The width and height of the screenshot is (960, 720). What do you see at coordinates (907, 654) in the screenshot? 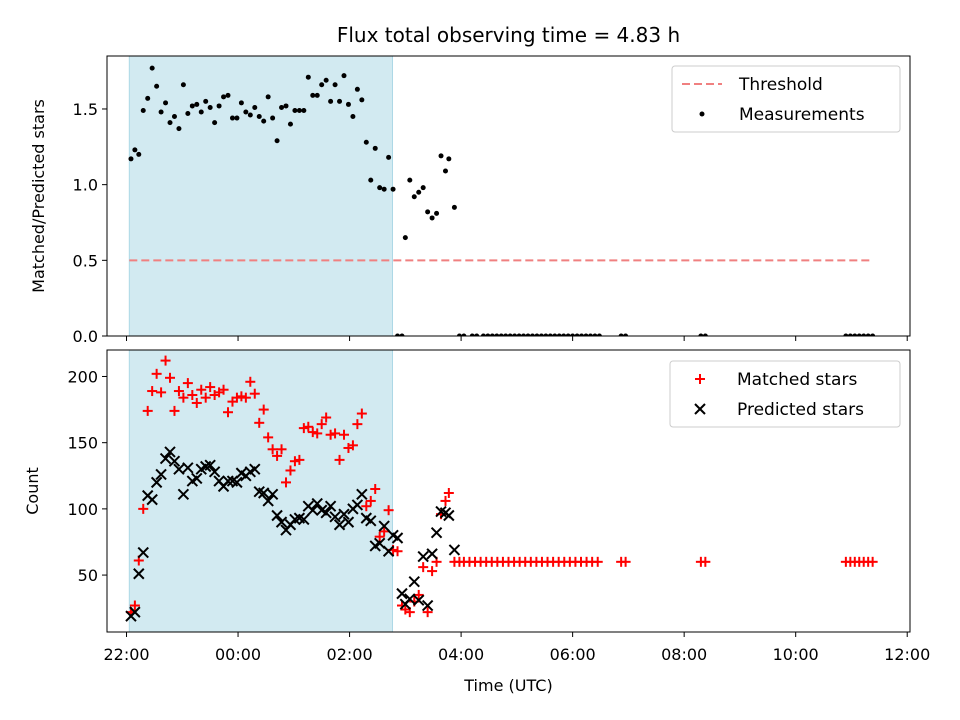
I see `xtick-label: 12:00` at bounding box center [907, 654].